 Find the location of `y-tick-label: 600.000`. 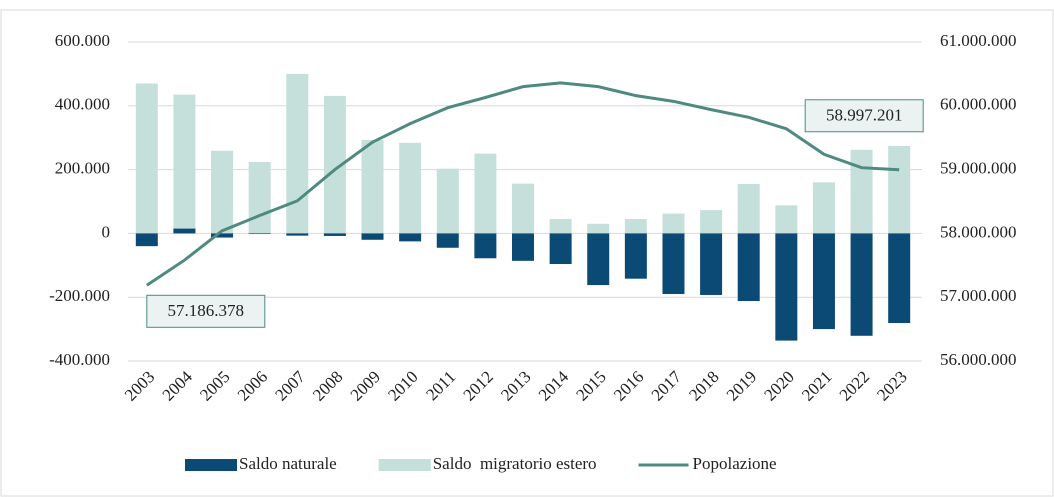

y-tick-label: 600.000 is located at coordinates (82, 40).